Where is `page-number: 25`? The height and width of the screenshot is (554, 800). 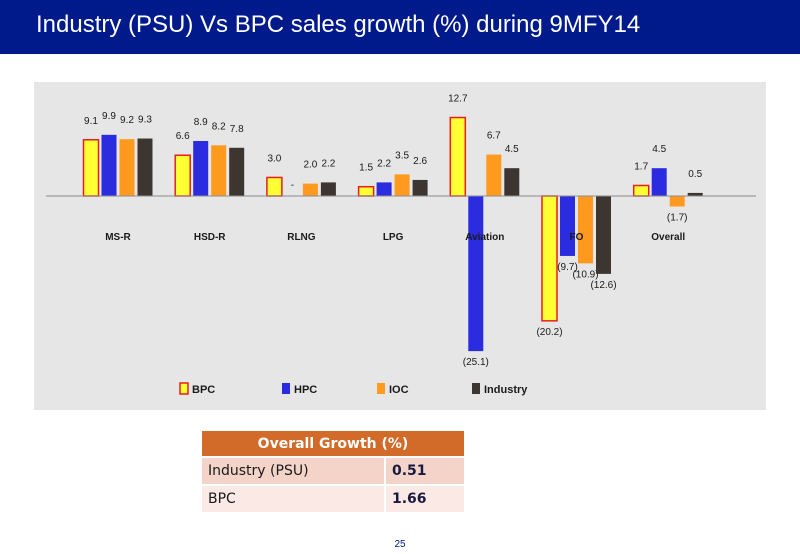 page-number: 25 is located at coordinates (400, 544).